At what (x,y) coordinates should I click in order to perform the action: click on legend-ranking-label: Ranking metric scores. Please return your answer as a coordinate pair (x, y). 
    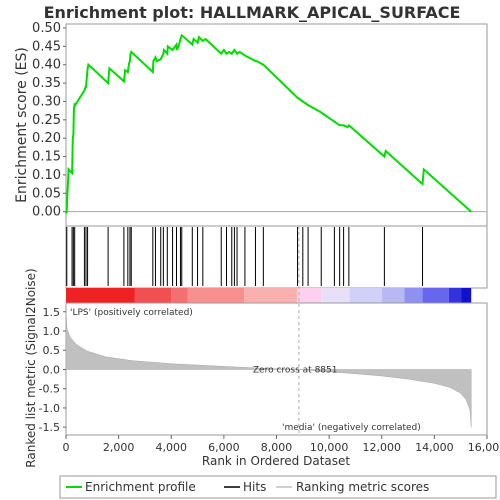
    Looking at the image, I should click on (362, 487).